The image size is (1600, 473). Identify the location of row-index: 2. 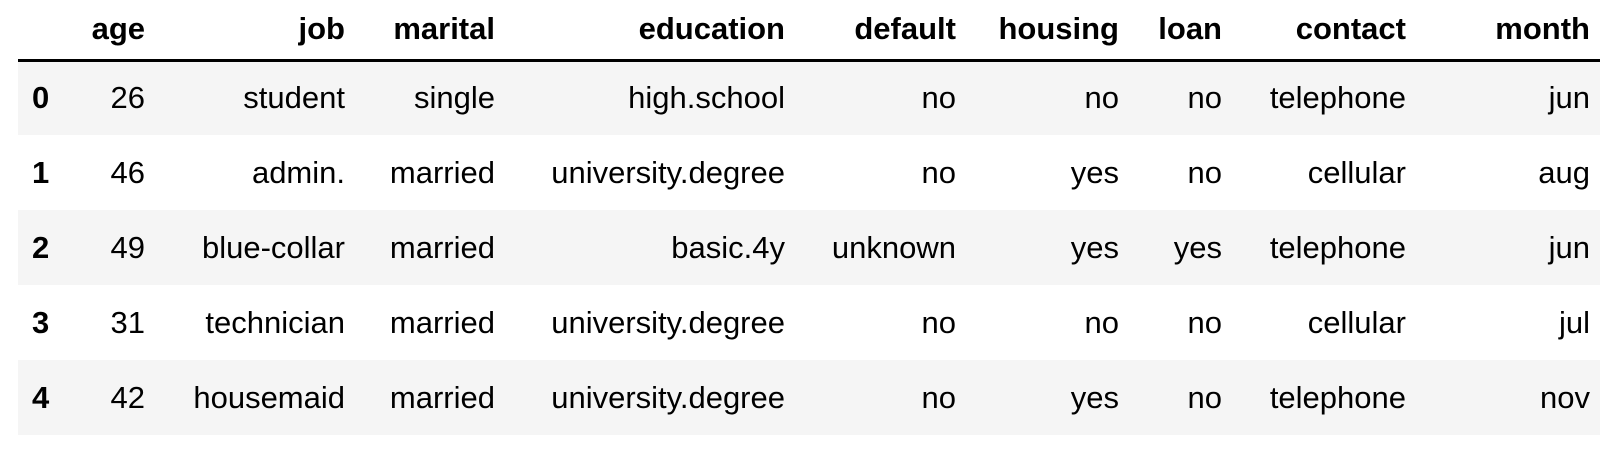
(41, 247).